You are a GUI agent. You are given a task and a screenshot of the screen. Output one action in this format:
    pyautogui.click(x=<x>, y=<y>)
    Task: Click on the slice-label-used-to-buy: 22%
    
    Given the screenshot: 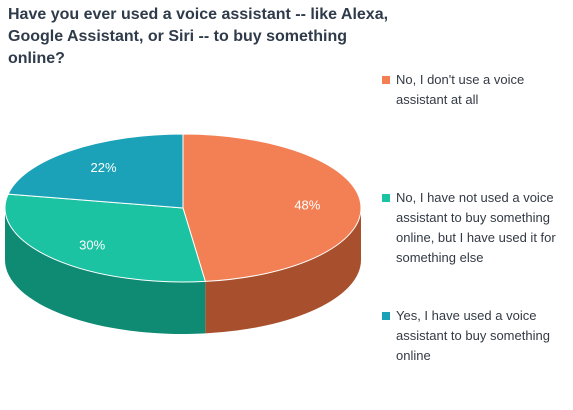 What is the action you would take?
    pyautogui.click(x=104, y=167)
    